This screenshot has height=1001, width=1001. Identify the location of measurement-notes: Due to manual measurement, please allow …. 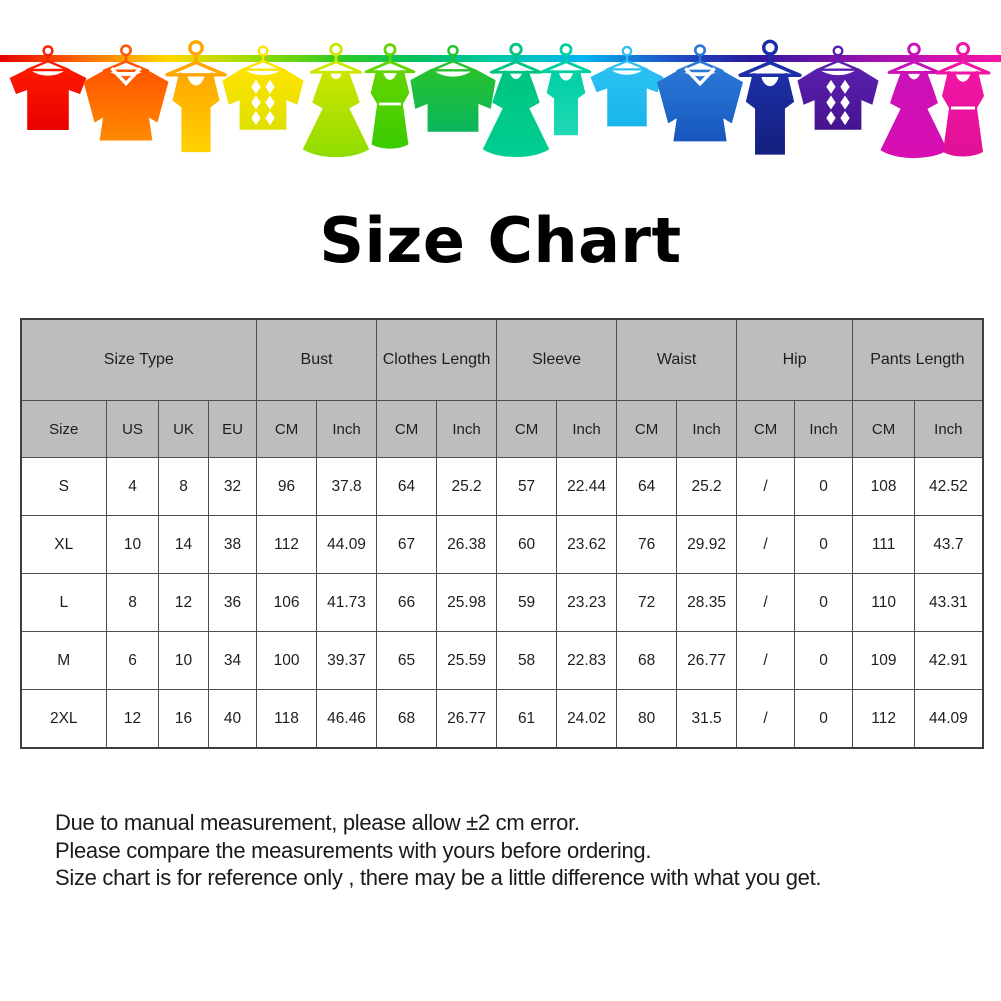
(528, 850).